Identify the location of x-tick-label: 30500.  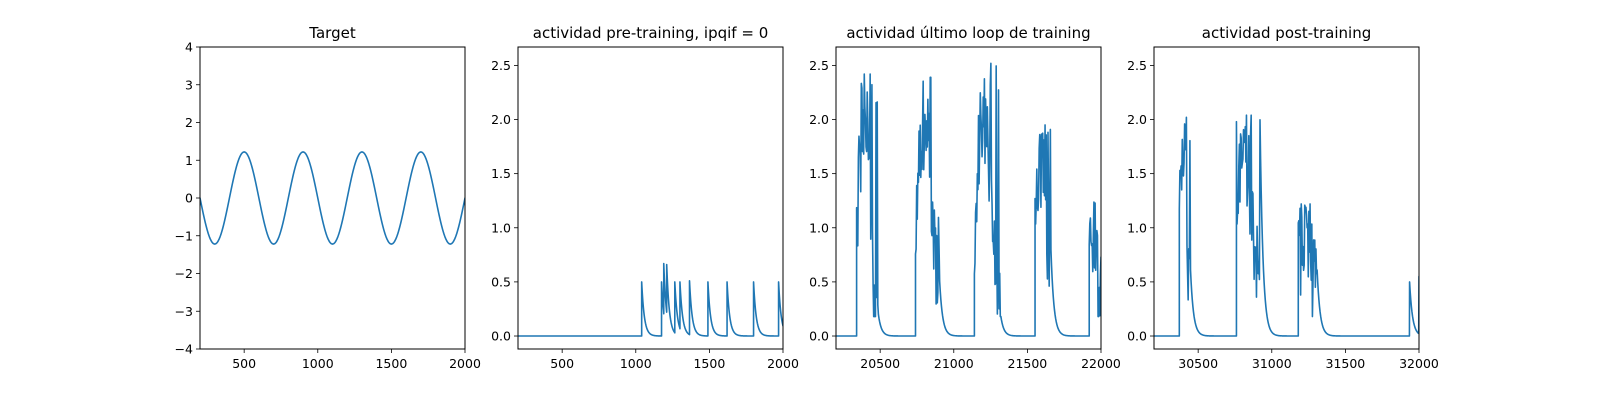
(1198, 363).